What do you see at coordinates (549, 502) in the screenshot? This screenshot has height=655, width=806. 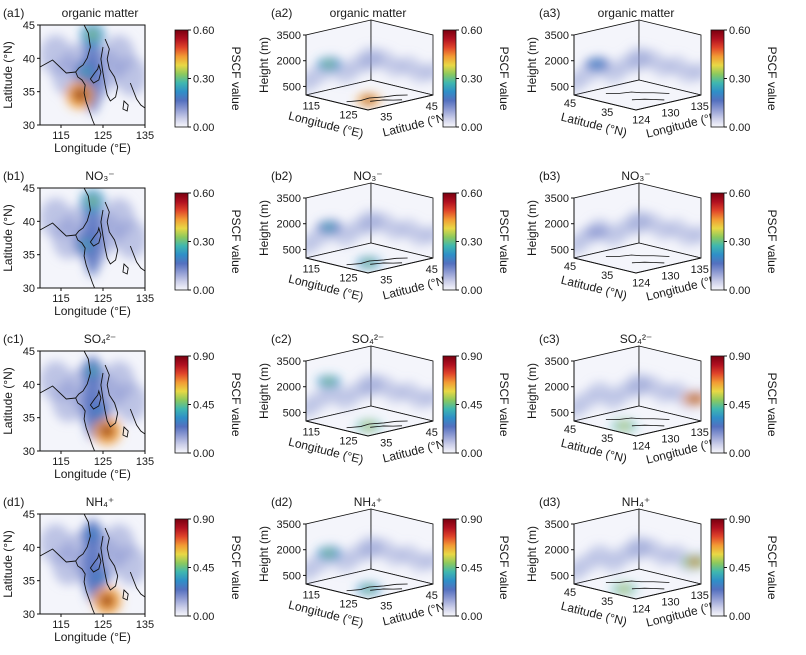 I see `panel-label: (d3)` at bounding box center [549, 502].